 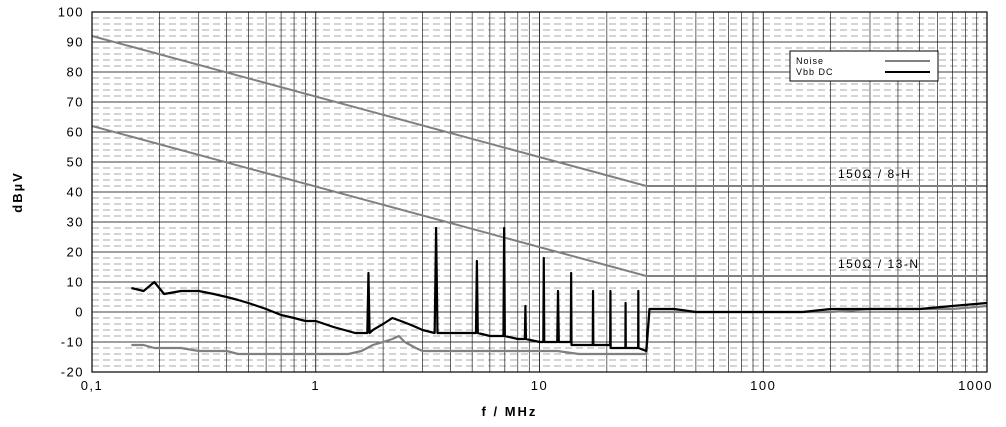 I want to click on x-axis-ticks: 0,1 1 10 100 1000, so click(x=537, y=385).